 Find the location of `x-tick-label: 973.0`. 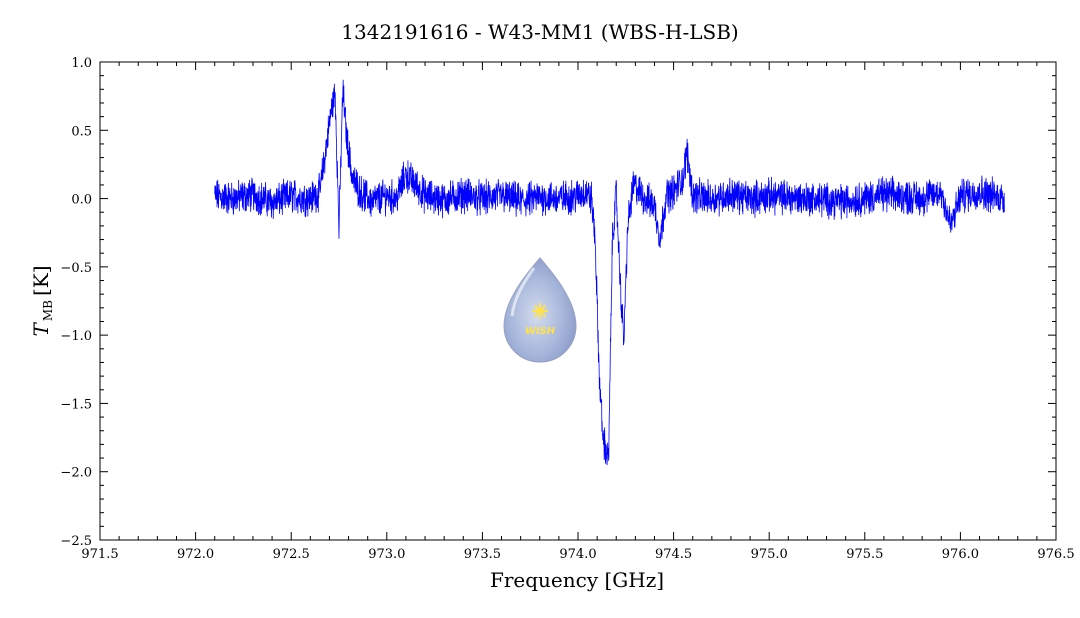

x-tick-label: 973.0 is located at coordinates (386, 554).